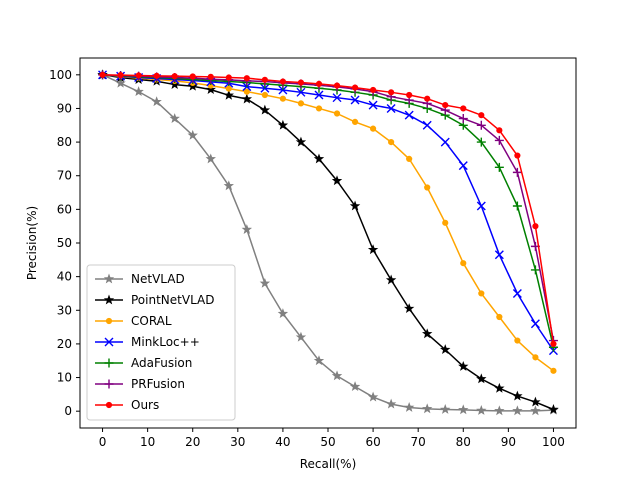 The height and width of the screenshot is (480, 640). I want to click on y-tick-label: 90, so click(64, 108).